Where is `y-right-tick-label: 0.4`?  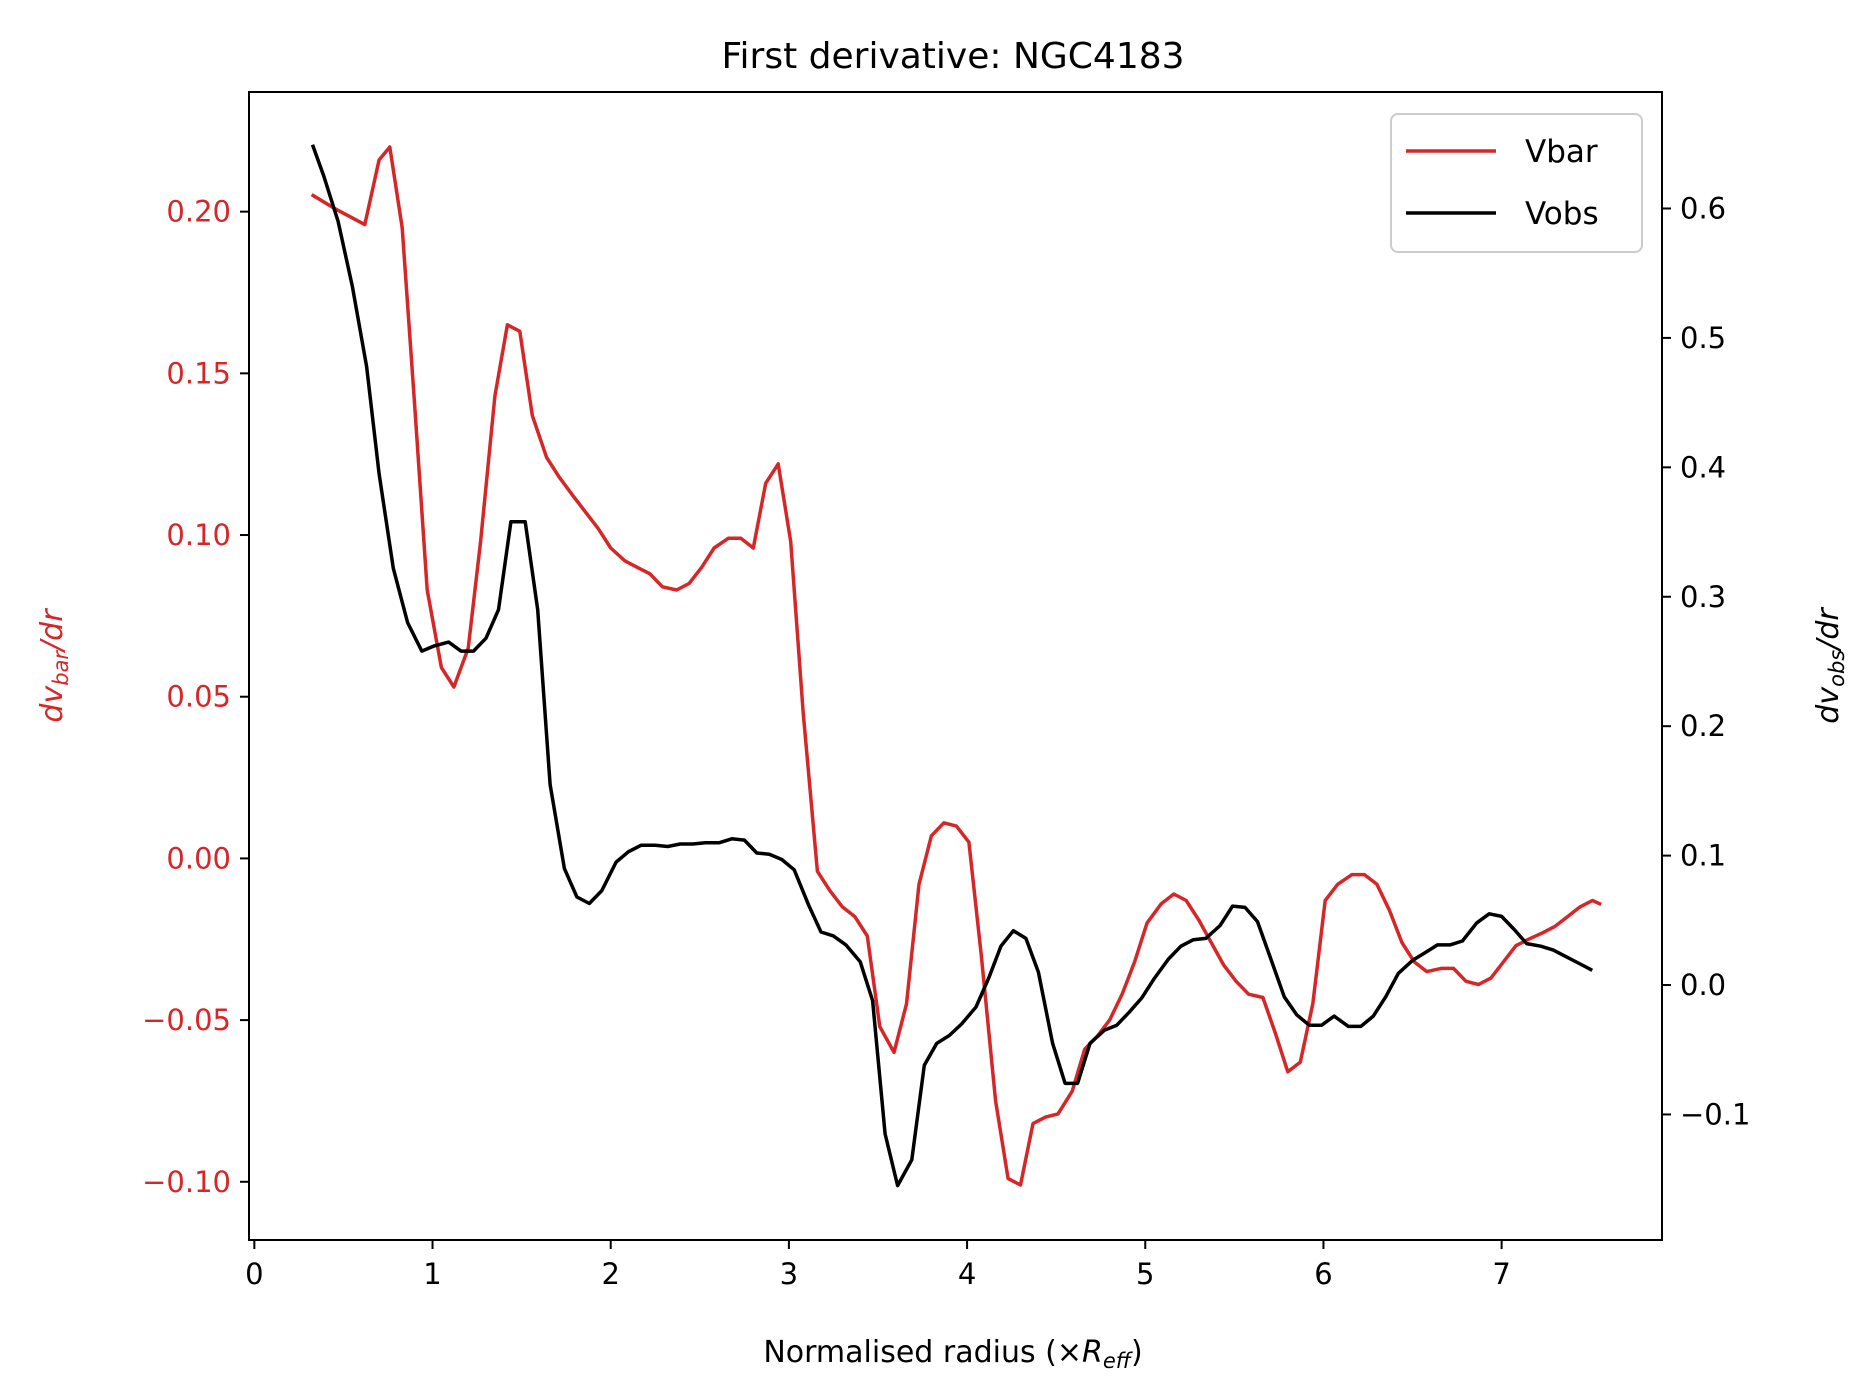
y-right-tick-label: 0.4 is located at coordinates (1703, 467).